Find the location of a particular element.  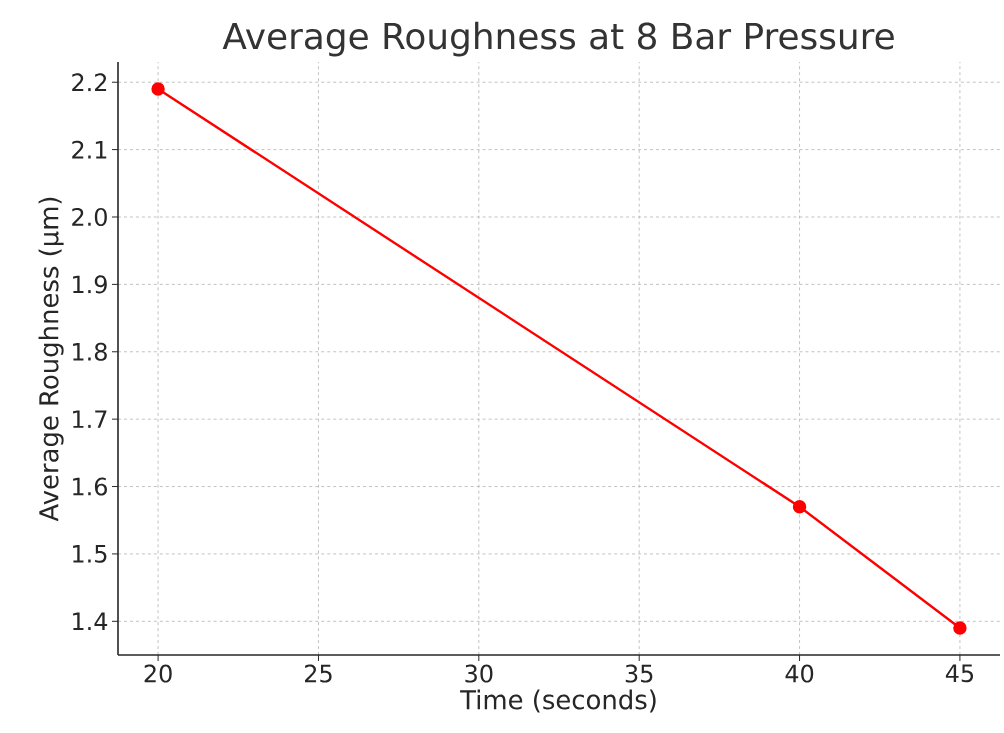

y-tick-label: 1.8 is located at coordinates (90, 351).